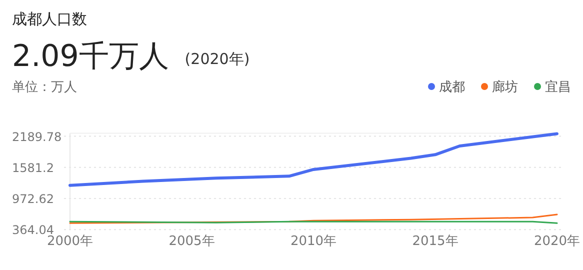 Image resolution: width=583 pixels, height=270 pixels. I want to click on legend-label: 廊坊, so click(505, 87).